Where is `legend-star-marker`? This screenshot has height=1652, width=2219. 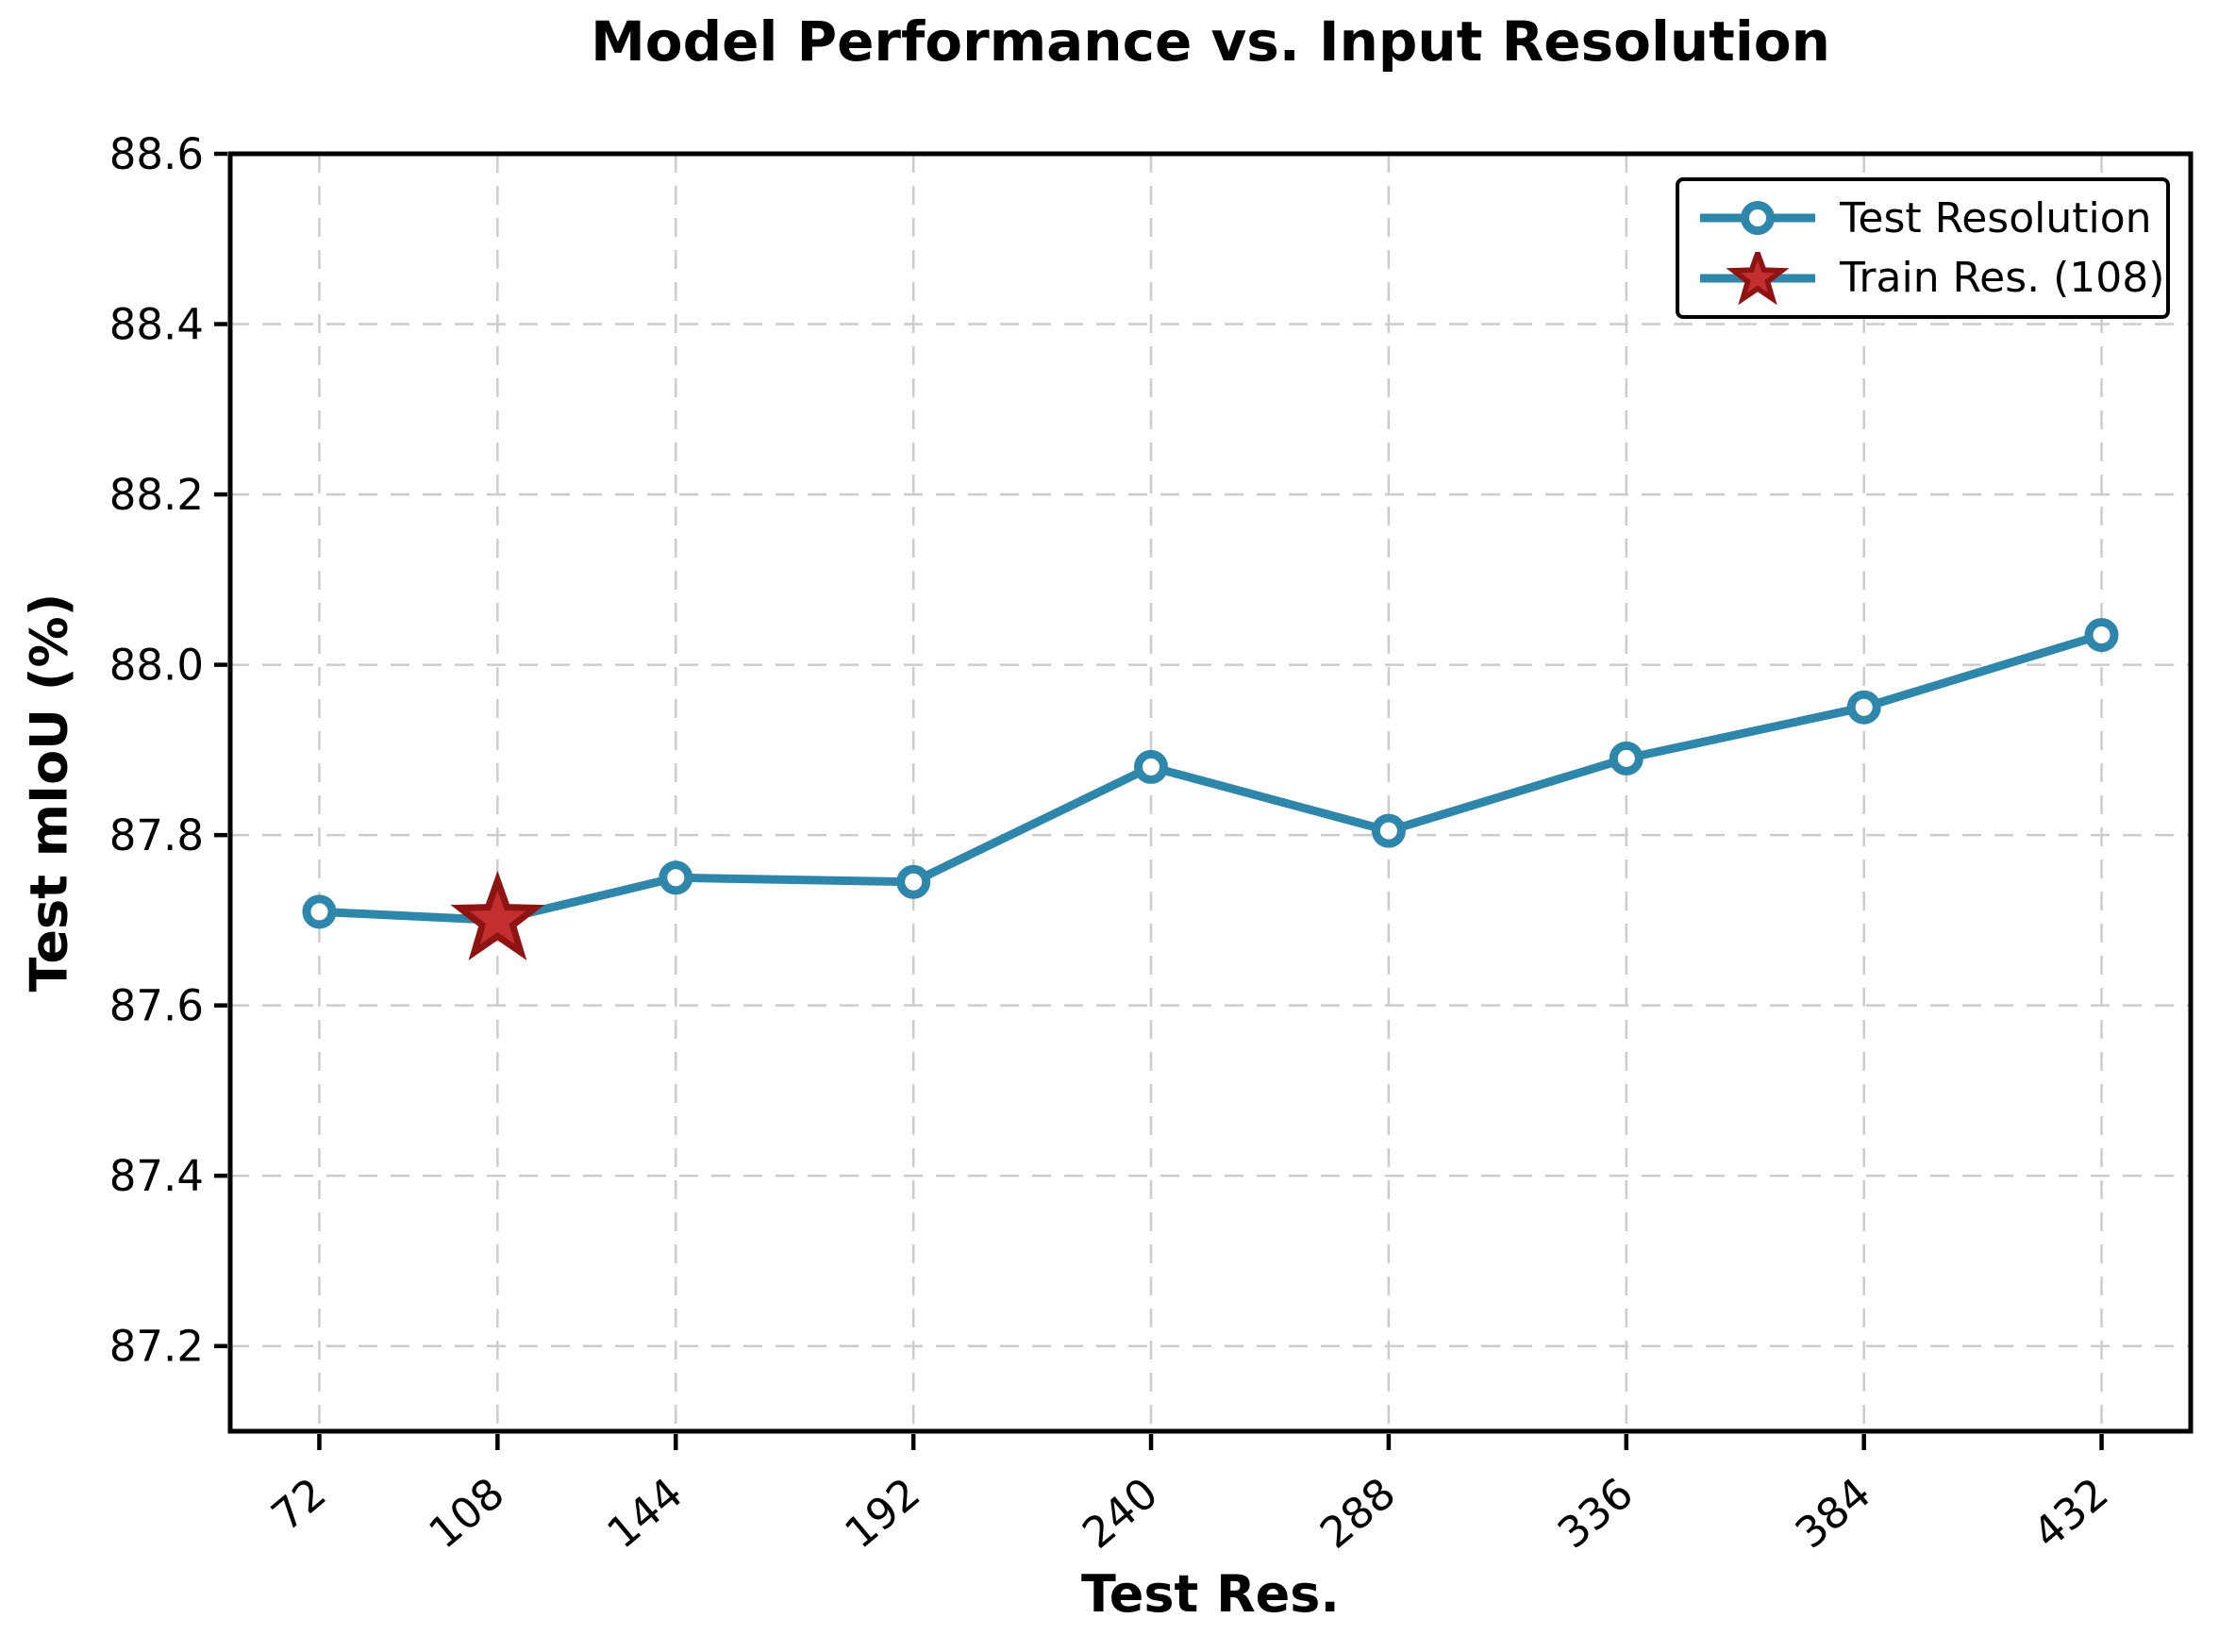 legend-star-marker is located at coordinates (1758, 278).